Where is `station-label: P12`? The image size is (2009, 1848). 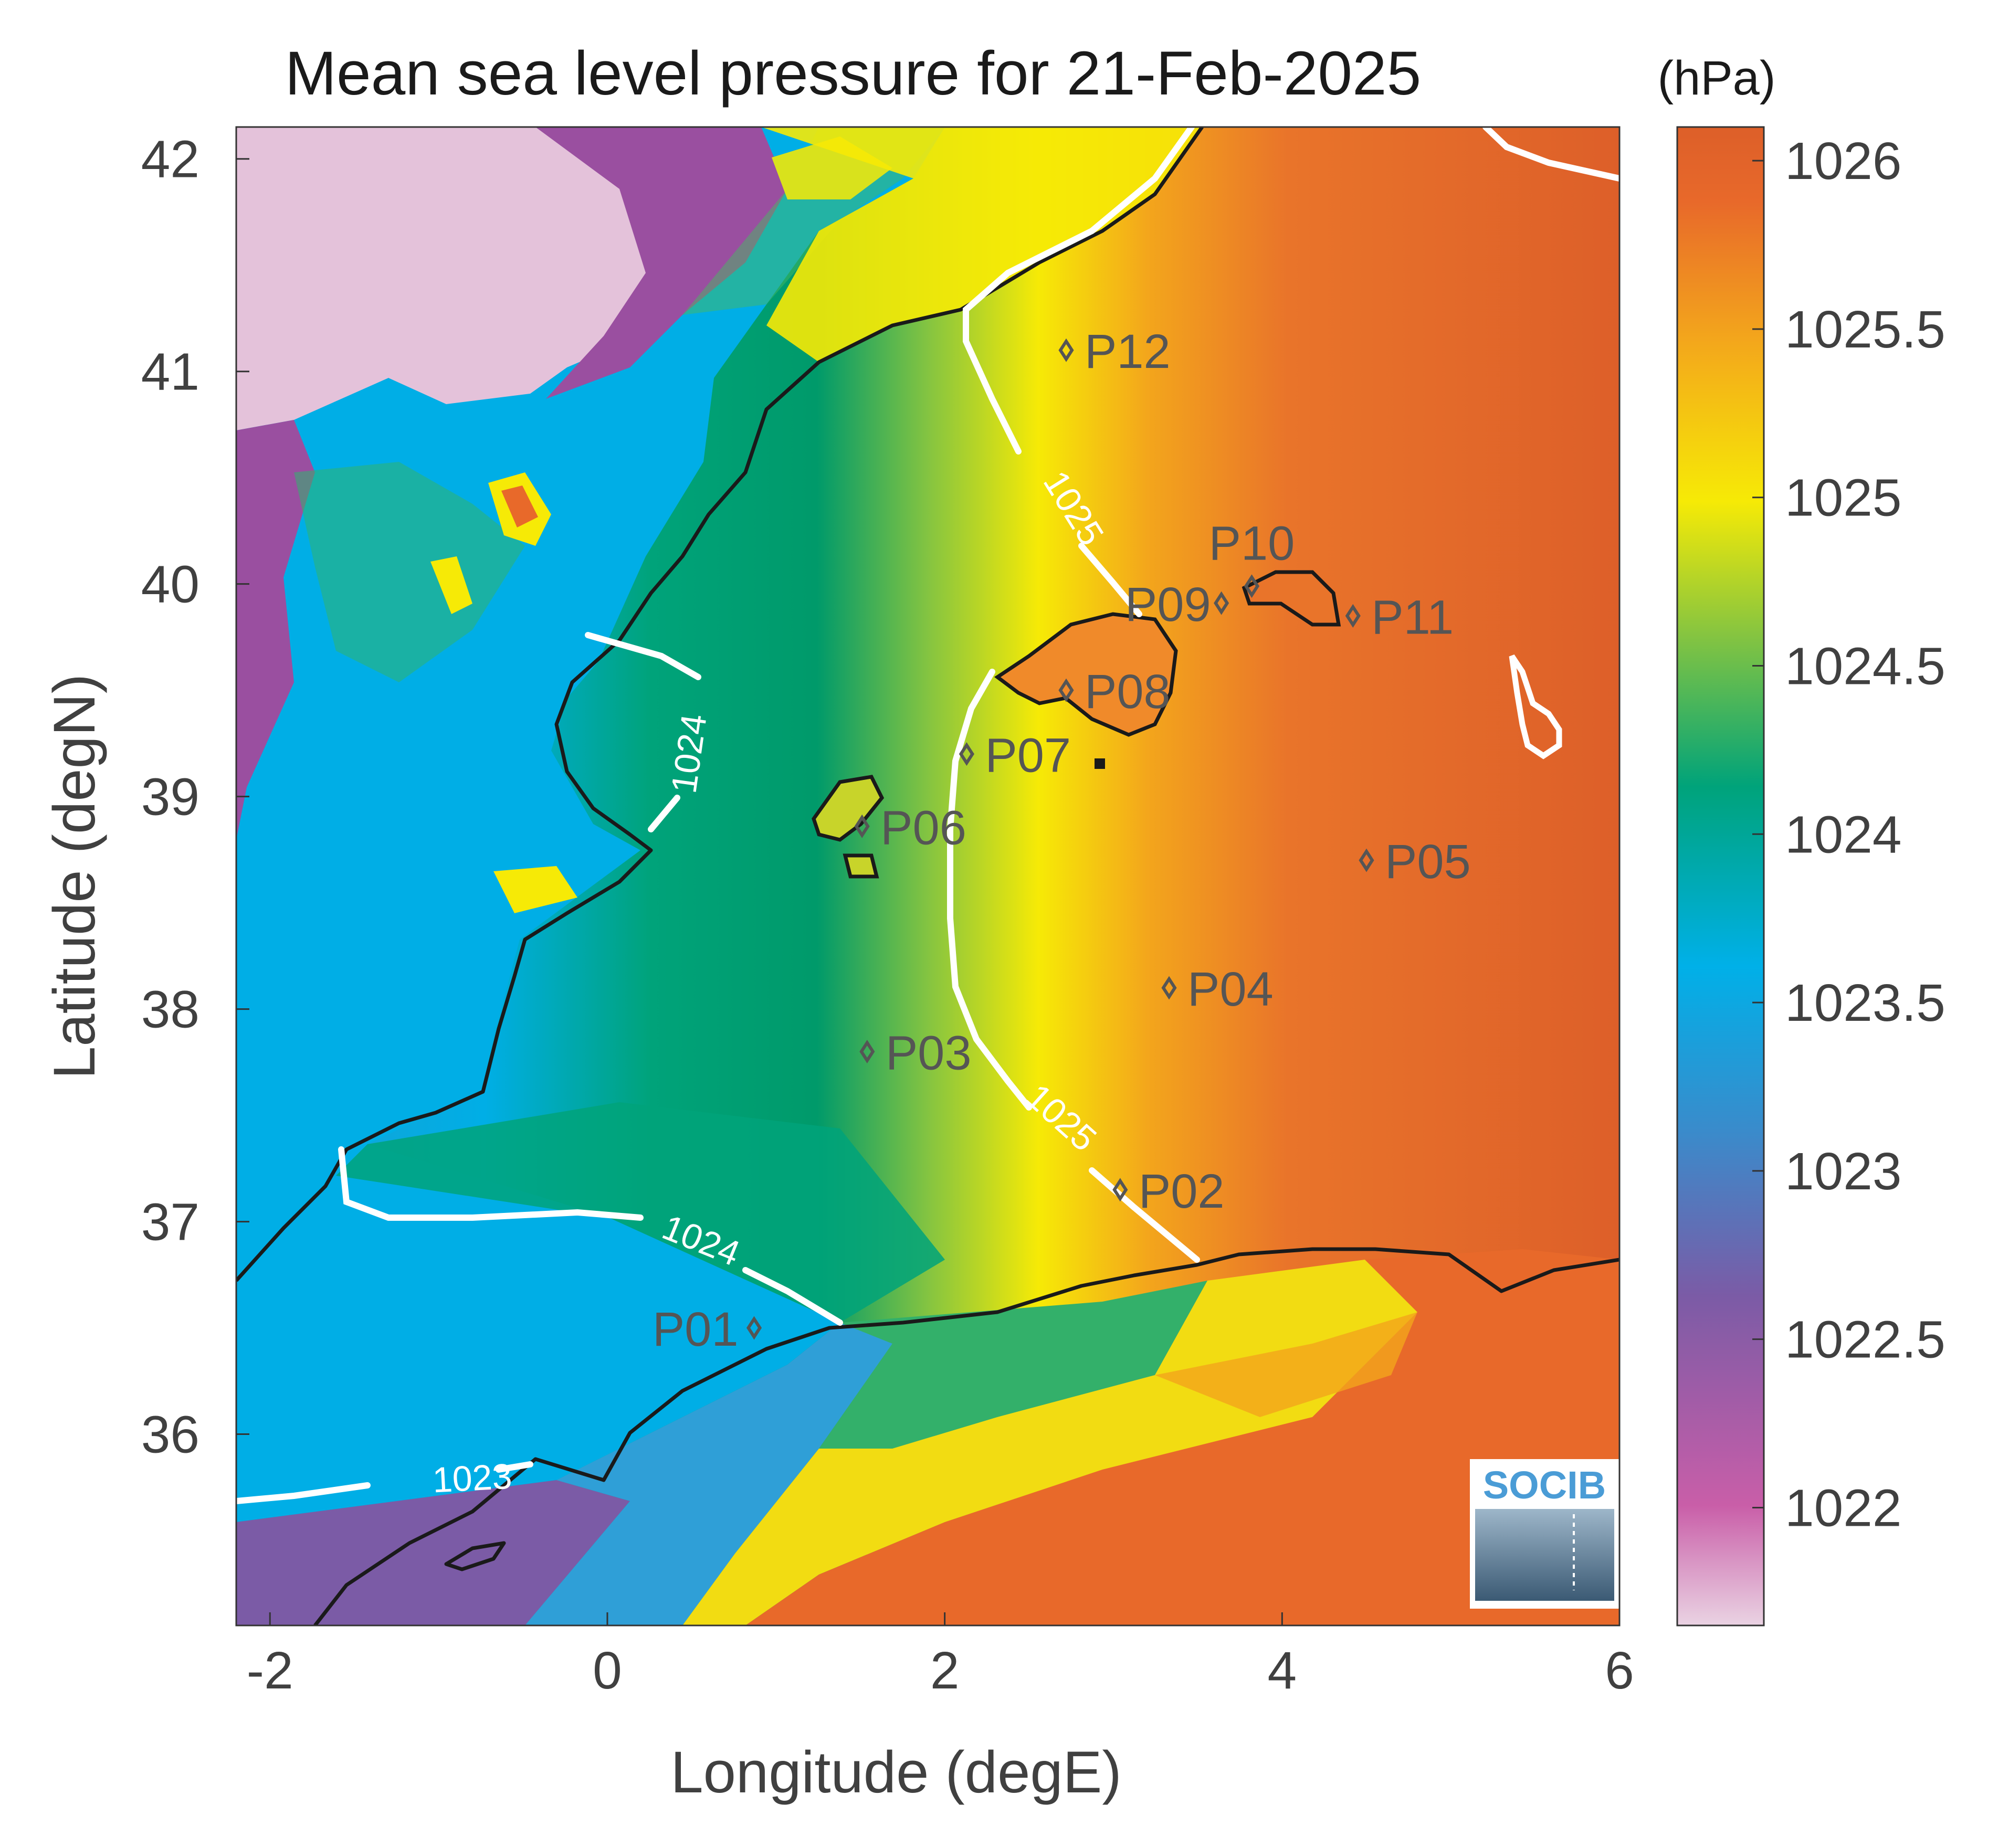 station-label: P12 is located at coordinates (1128, 351).